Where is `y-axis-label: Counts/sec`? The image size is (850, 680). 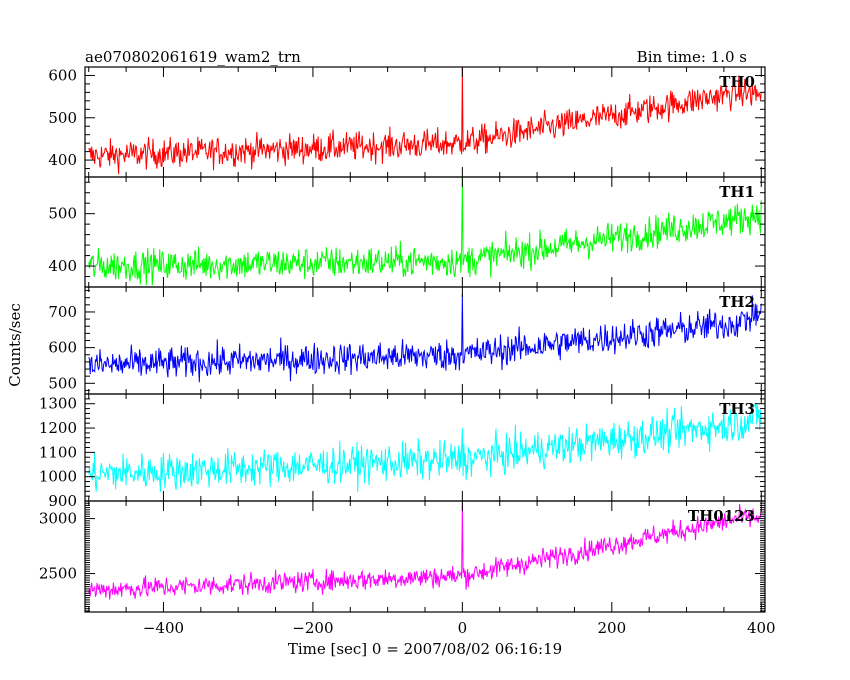 y-axis-label: Counts/sec is located at coordinates (15, 345).